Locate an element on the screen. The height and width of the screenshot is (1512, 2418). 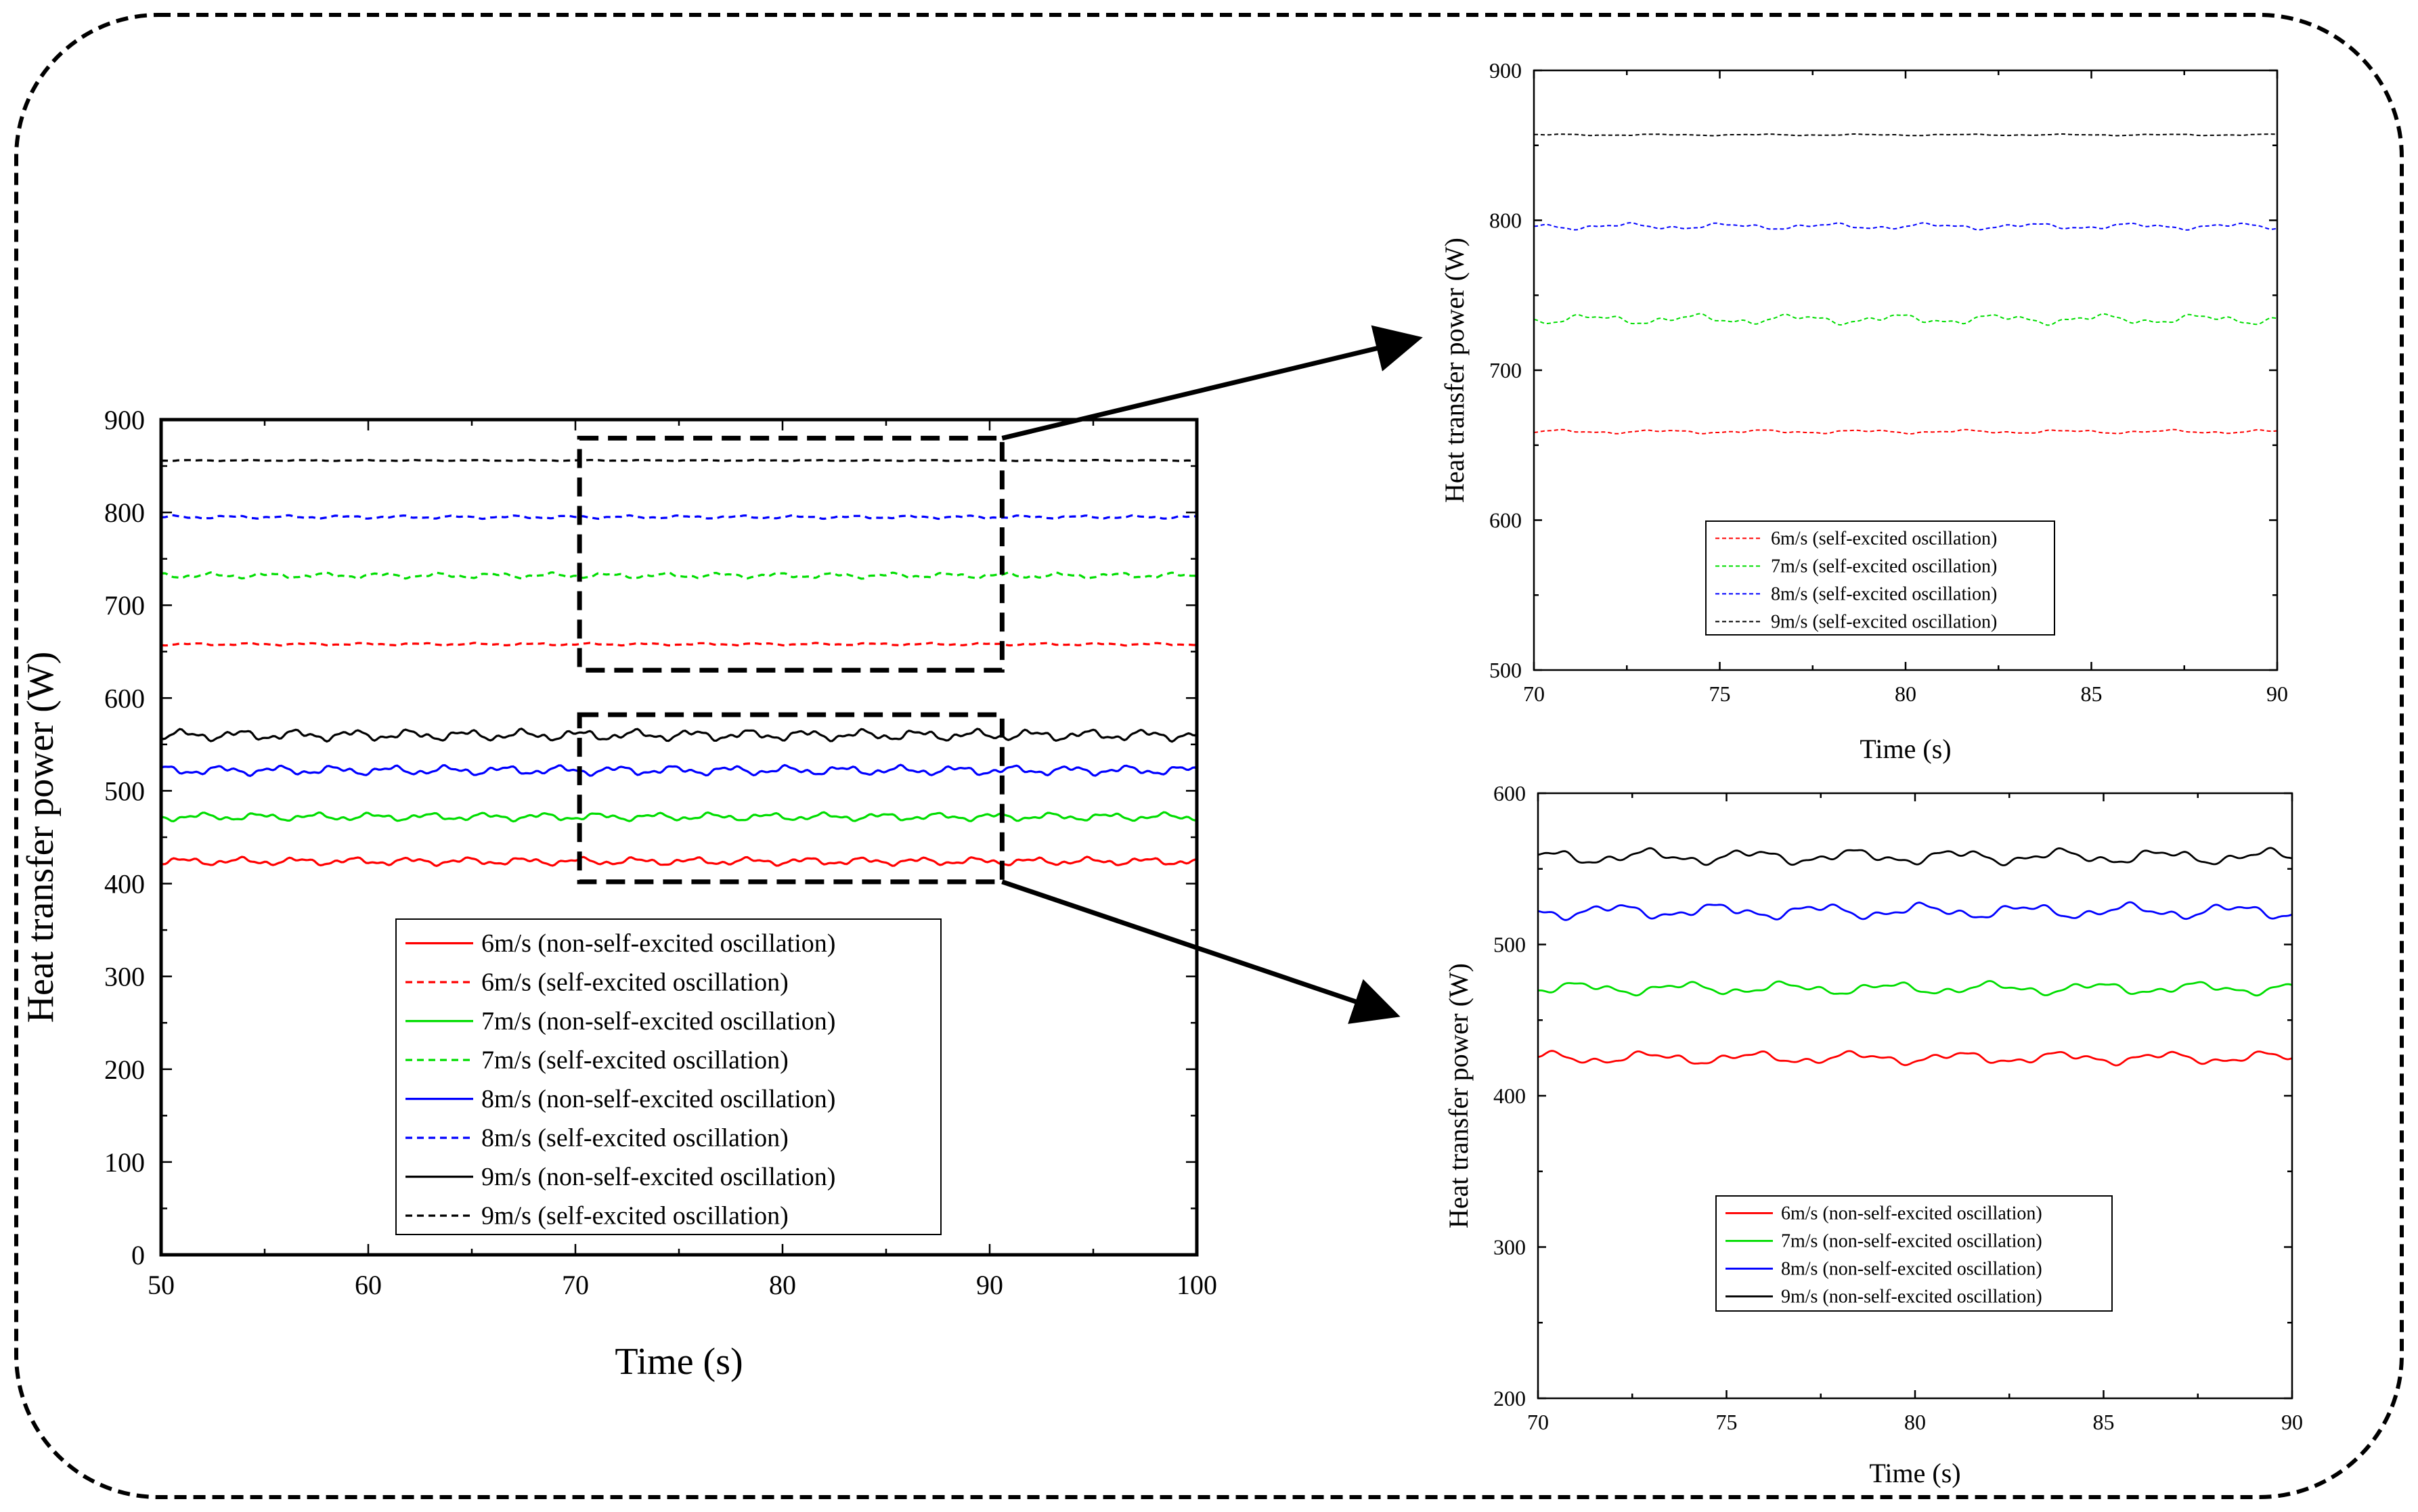
y-tick-label: 0 is located at coordinates (138, 1255).